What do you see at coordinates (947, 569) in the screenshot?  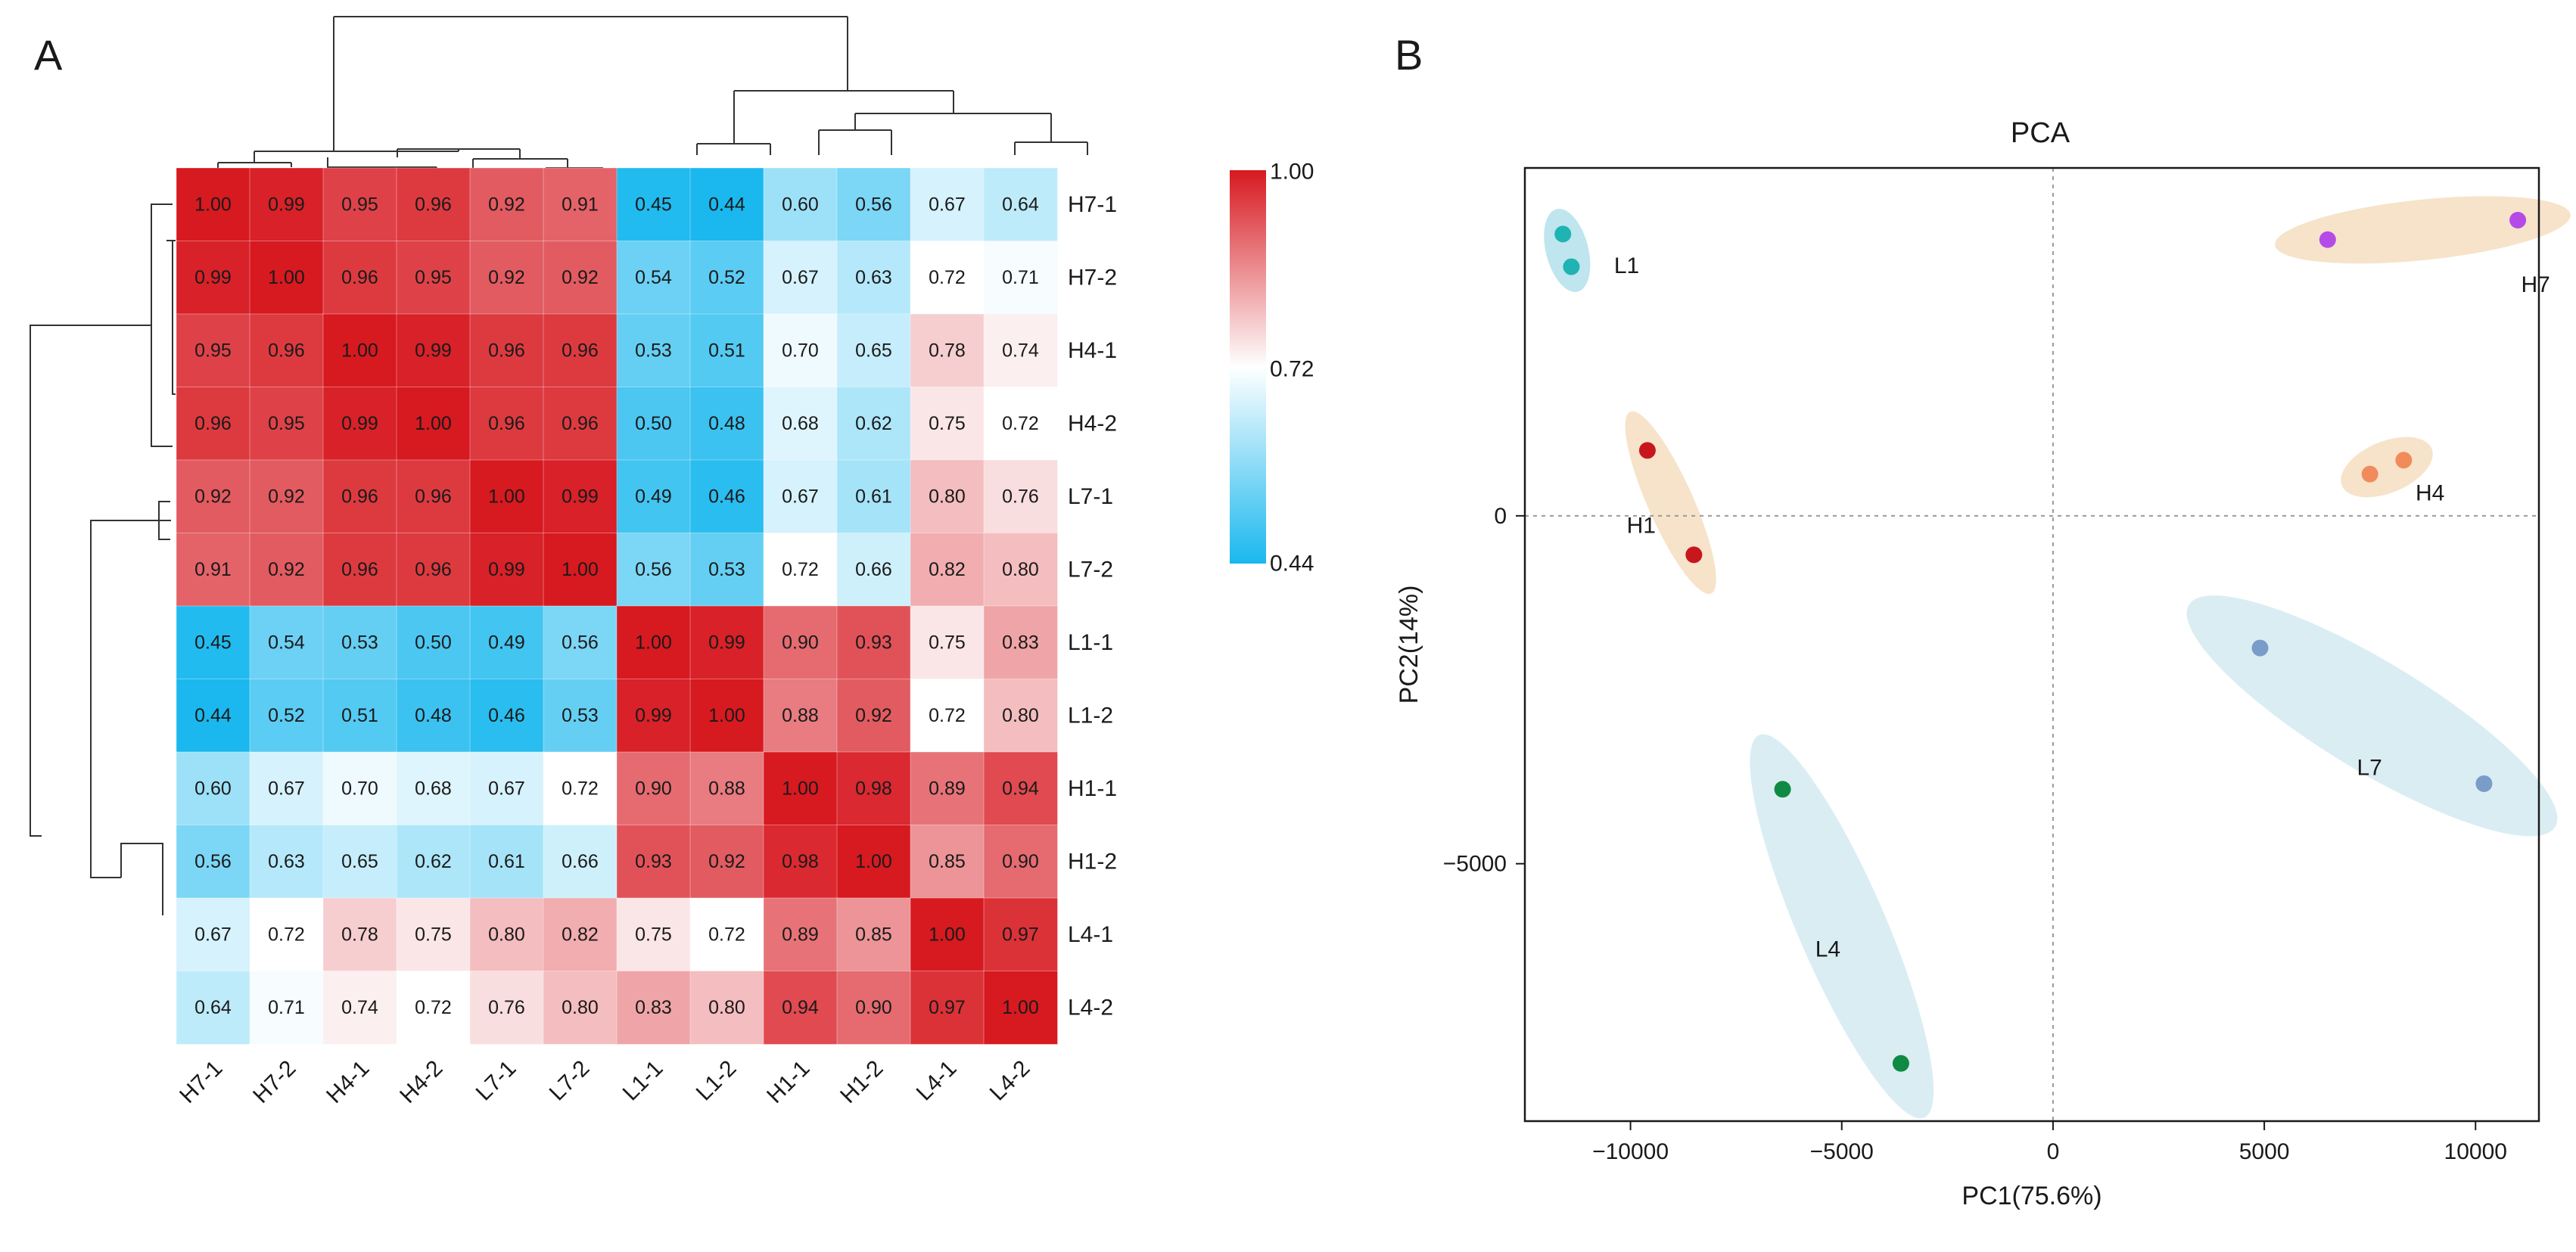 I see `heatmap-cell-value: 0.82` at bounding box center [947, 569].